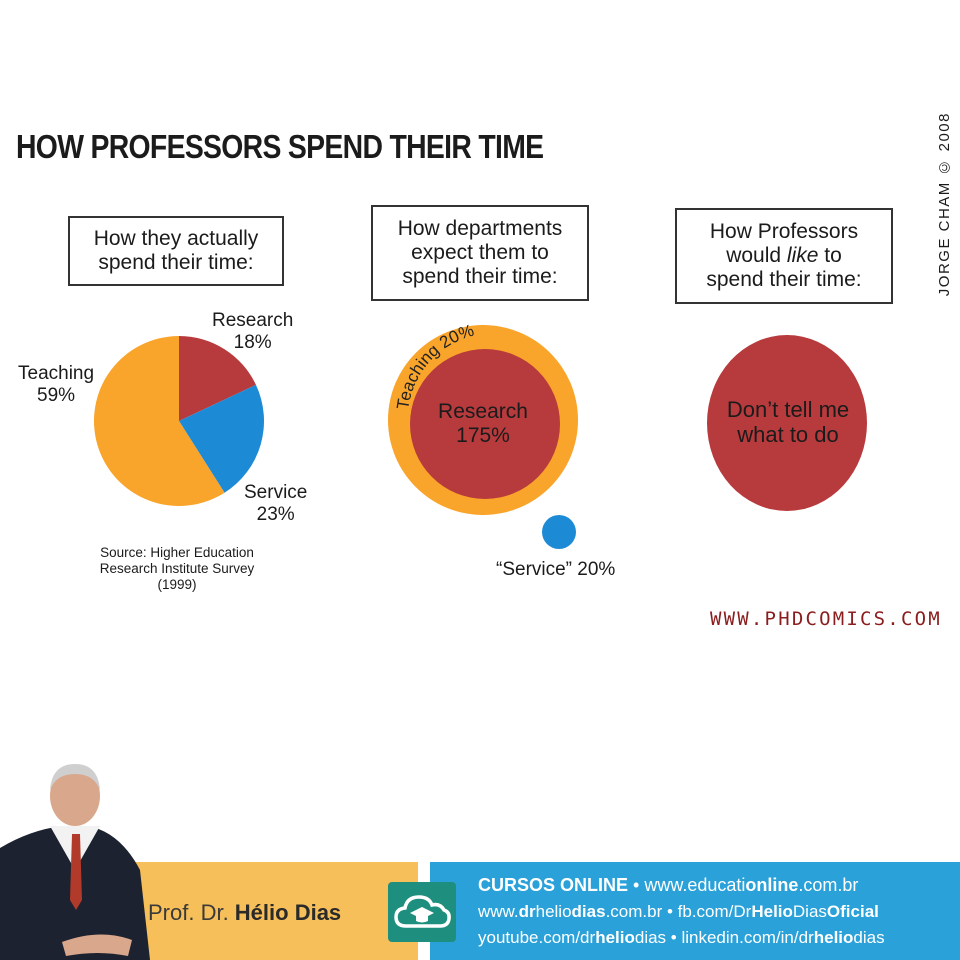 This screenshot has height=960, width=960. What do you see at coordinates (221, 438) in the screenshot?
I see `pie-slice-service` at bounding box center [221, 438].